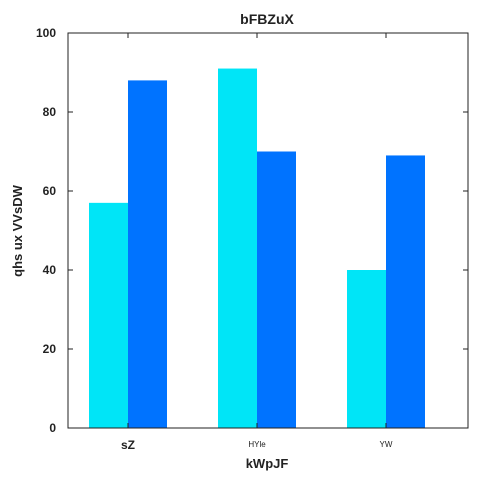 The width and height of the screenshot is (483, 483). Describe the element at coordinates (50, 112) in the screenshot. I see `y-tick-label: 80` at that location.